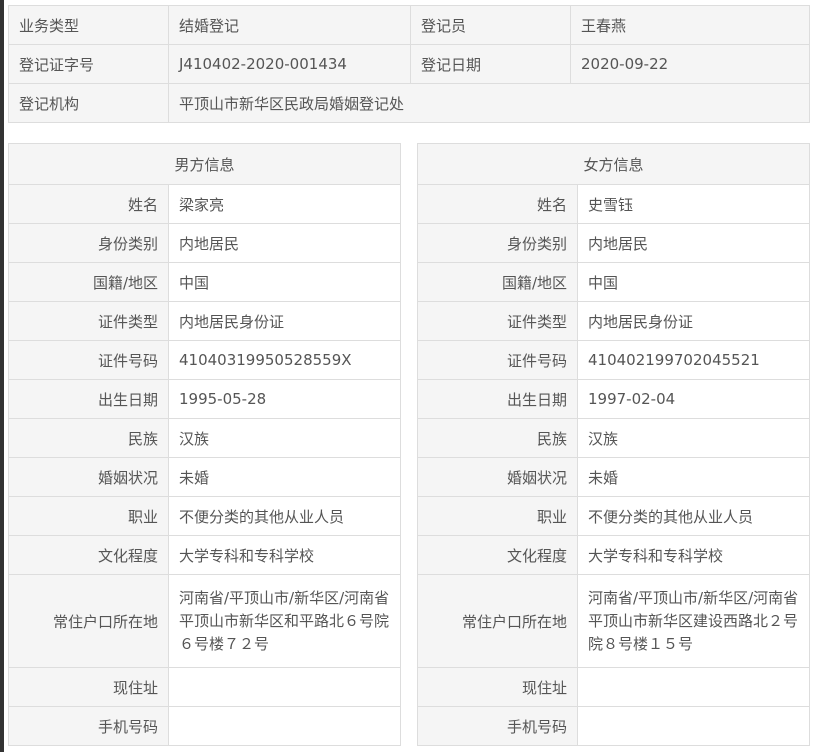 The width and height of the screenshot is (817, 752). Describe the element at coordinates (289, 64) in the screenshot. I see `cert-no-value: J410402-2020-001434` at that location.